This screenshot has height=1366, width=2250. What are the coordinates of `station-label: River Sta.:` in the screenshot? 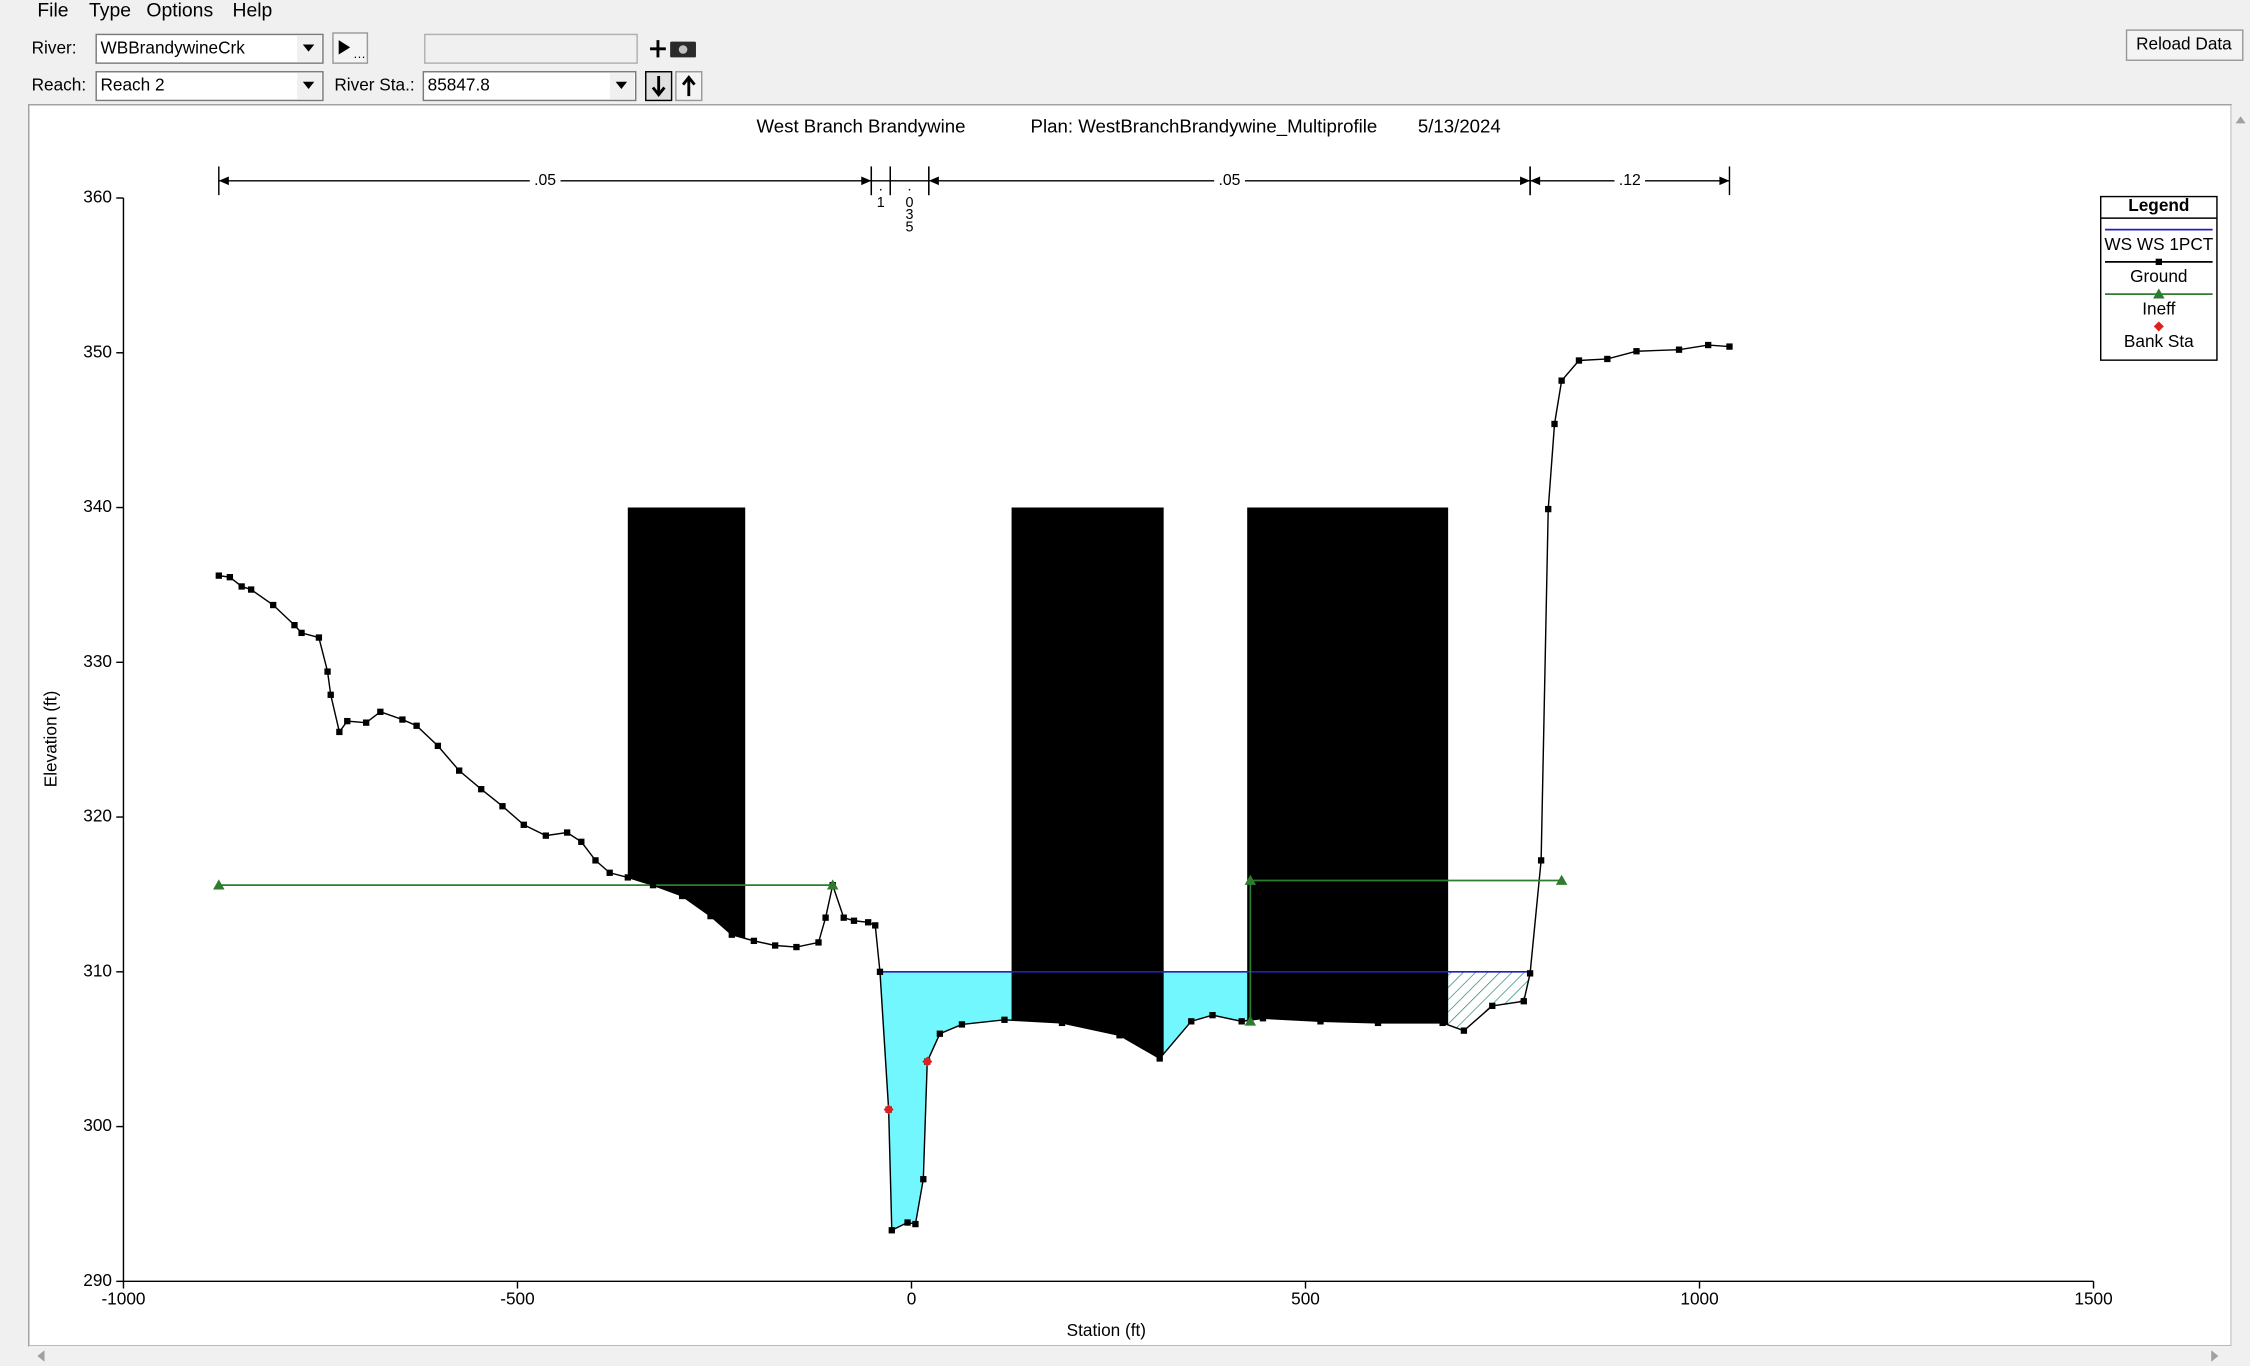 It's located at (374, 85).